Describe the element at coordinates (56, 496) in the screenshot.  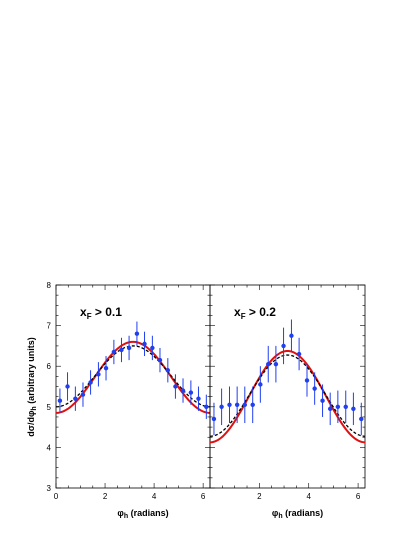
I see `x-tick-label: 0` at that location.